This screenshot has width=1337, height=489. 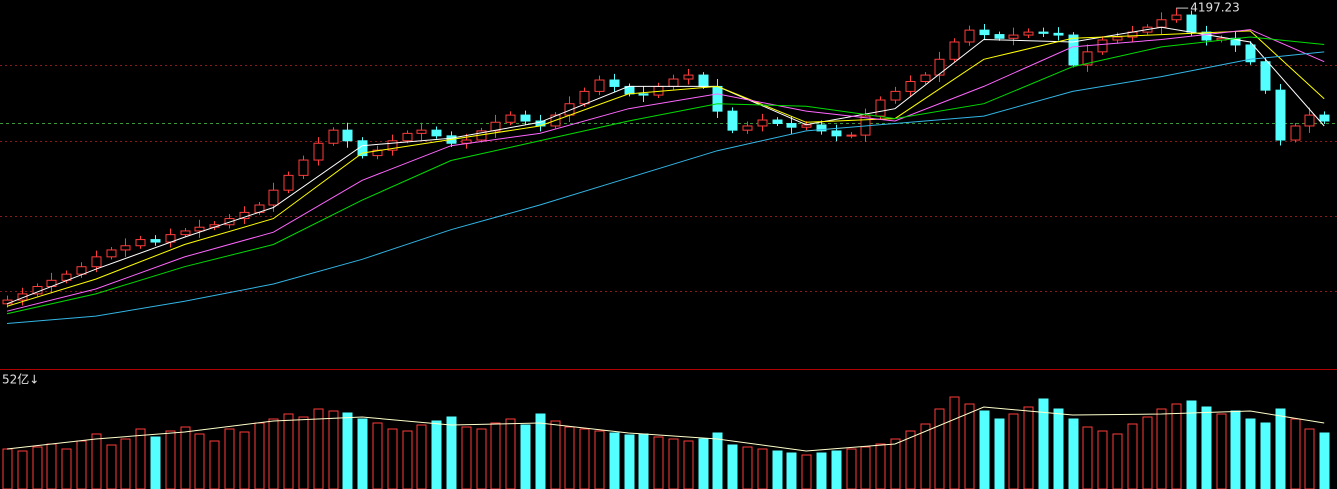 I want to click on volume-label: 52亿↓, so click(x=20, y=379).